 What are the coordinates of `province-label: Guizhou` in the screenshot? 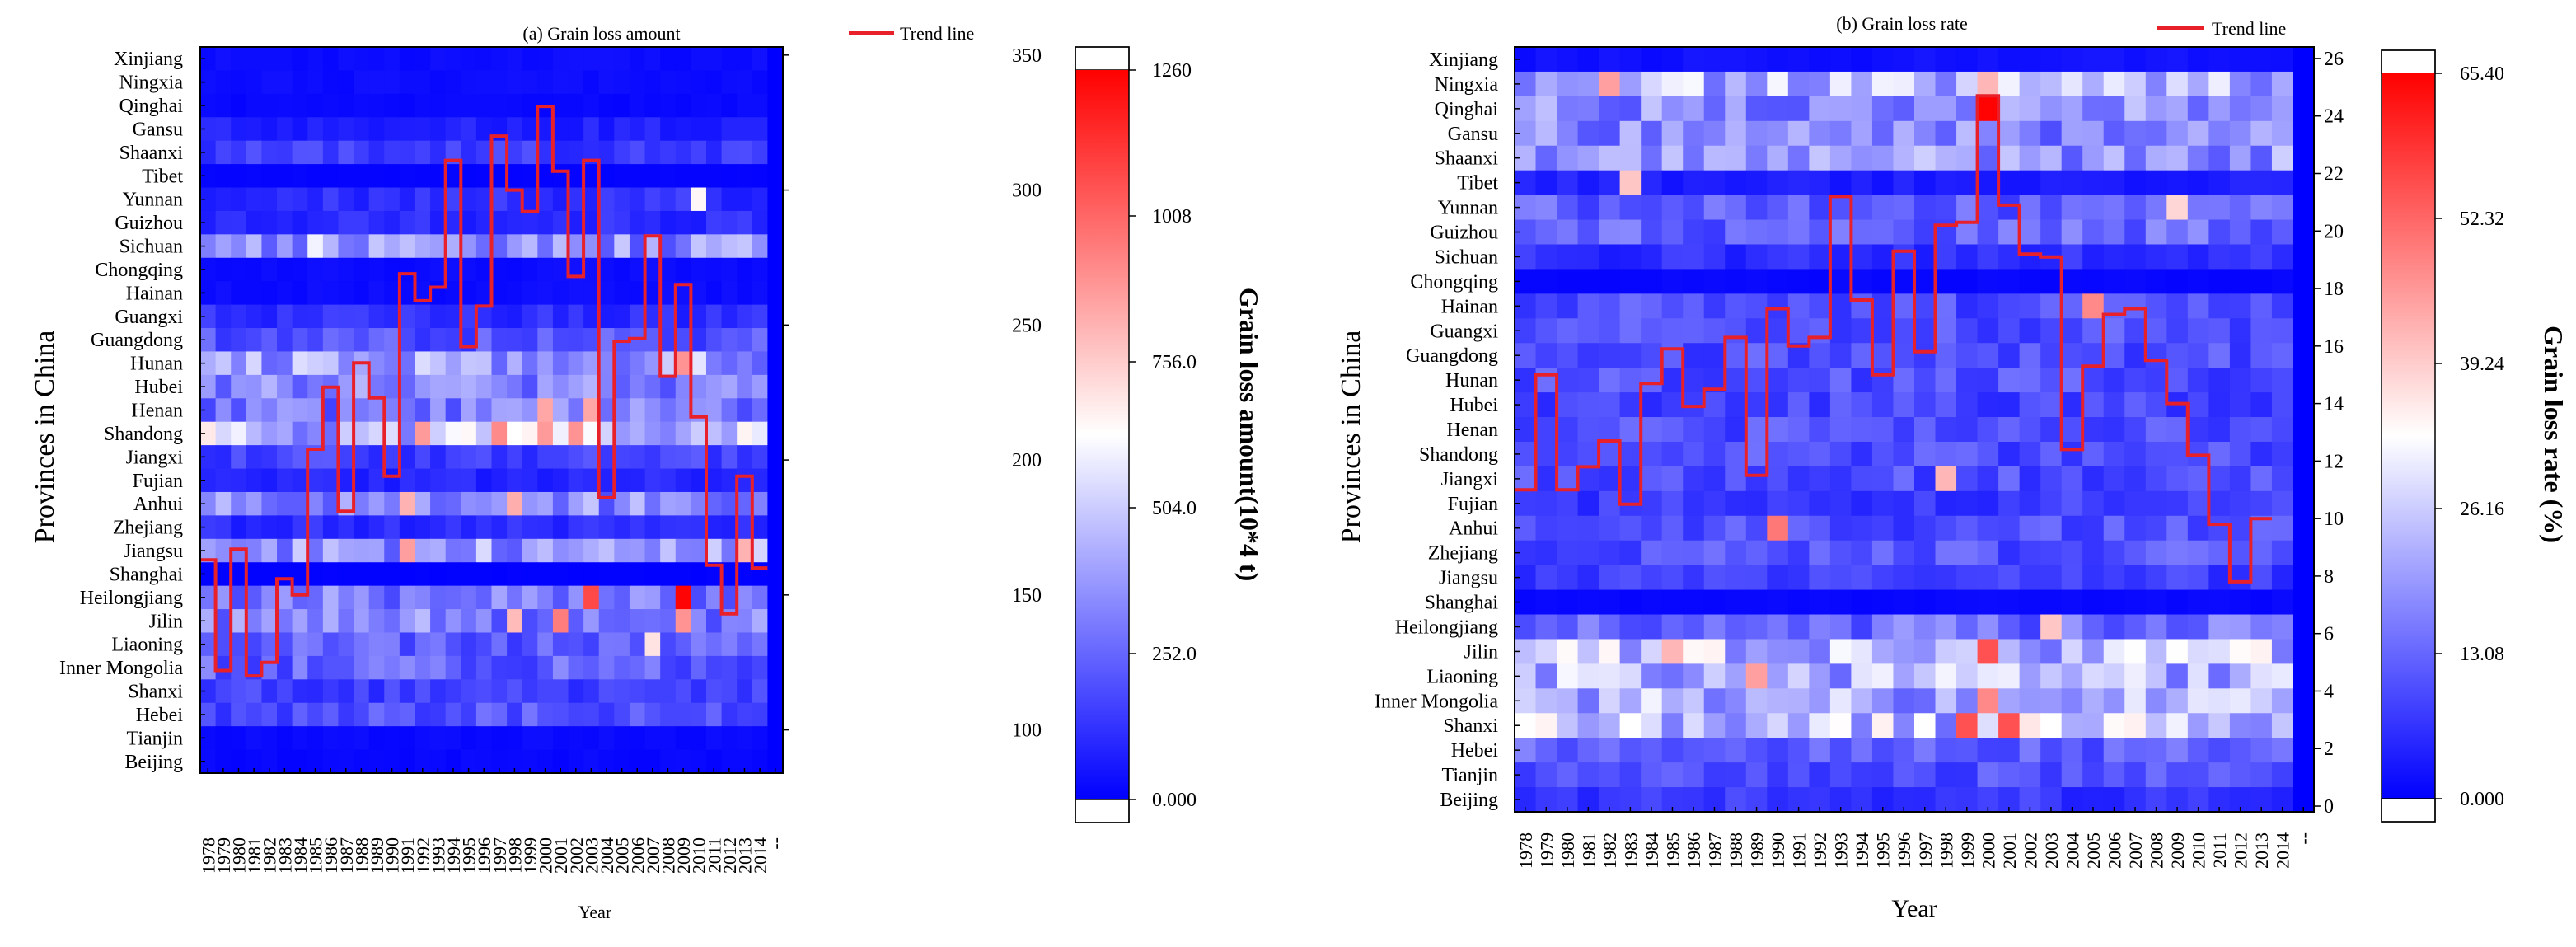 It's located at (149, 224).